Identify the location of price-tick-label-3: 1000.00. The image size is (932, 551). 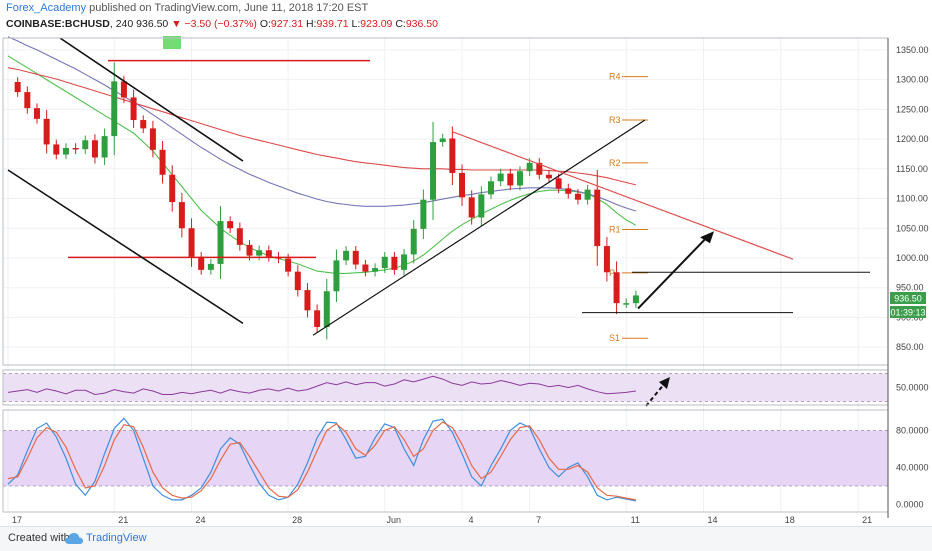
(912, 258).